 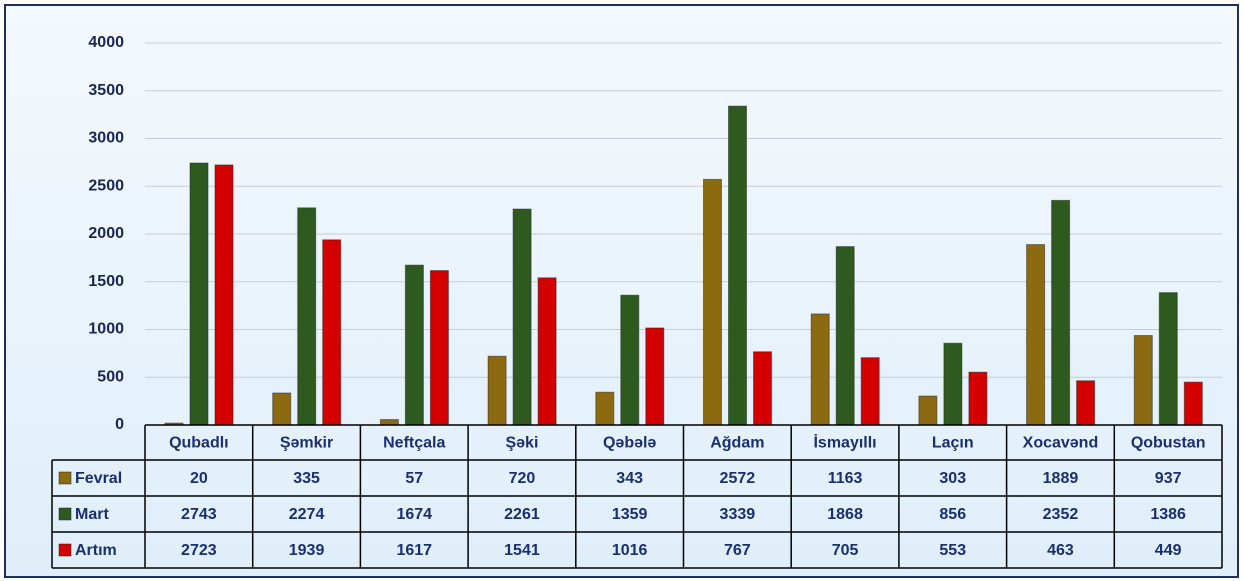 I want to click on x-tick-label: Şəki, so click(x=521, y=443).